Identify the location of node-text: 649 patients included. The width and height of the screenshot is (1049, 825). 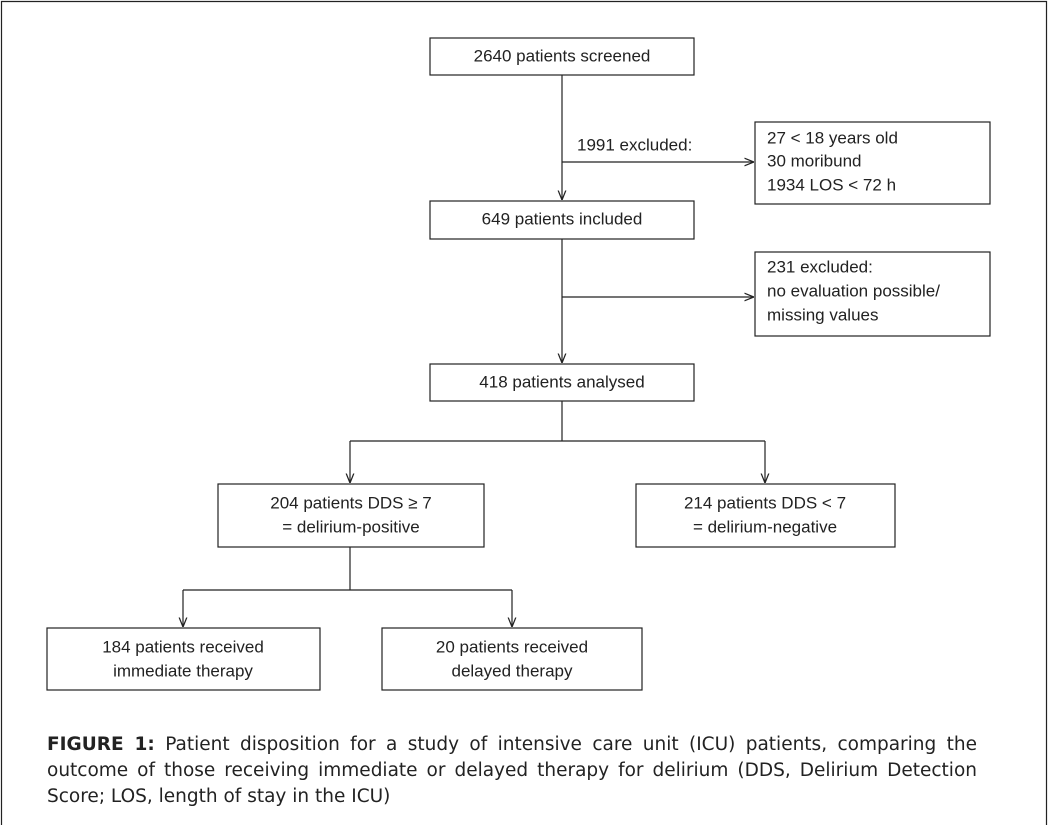
(562, 218).